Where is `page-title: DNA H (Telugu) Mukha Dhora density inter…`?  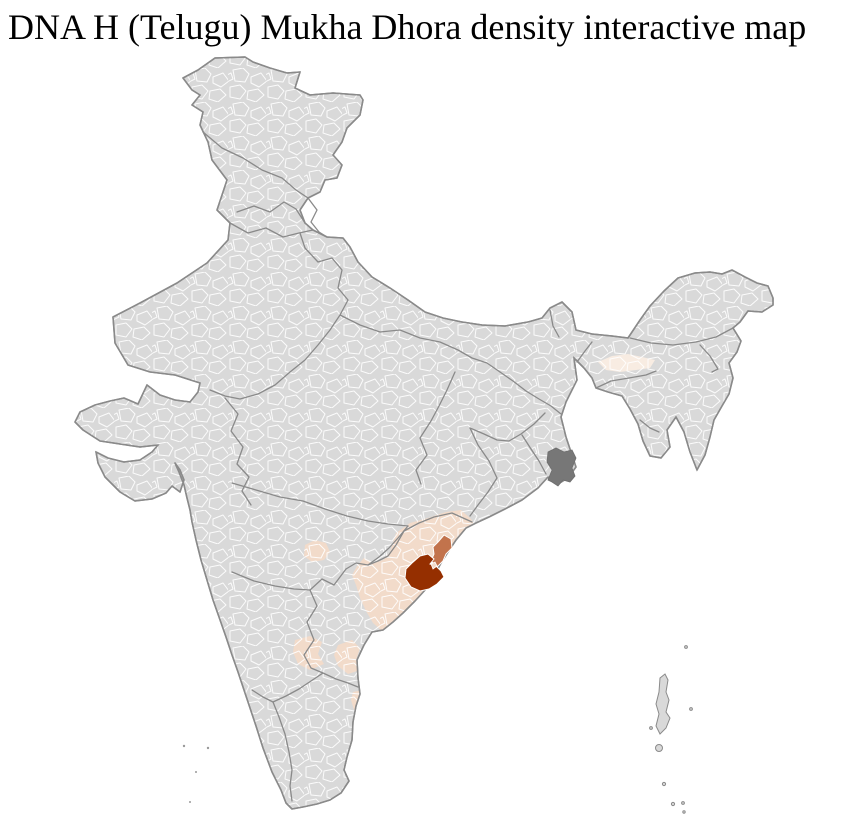 page-title: DNA H (Telugu) Mukha Dhora density inter… is located at coordinates (407, 27).